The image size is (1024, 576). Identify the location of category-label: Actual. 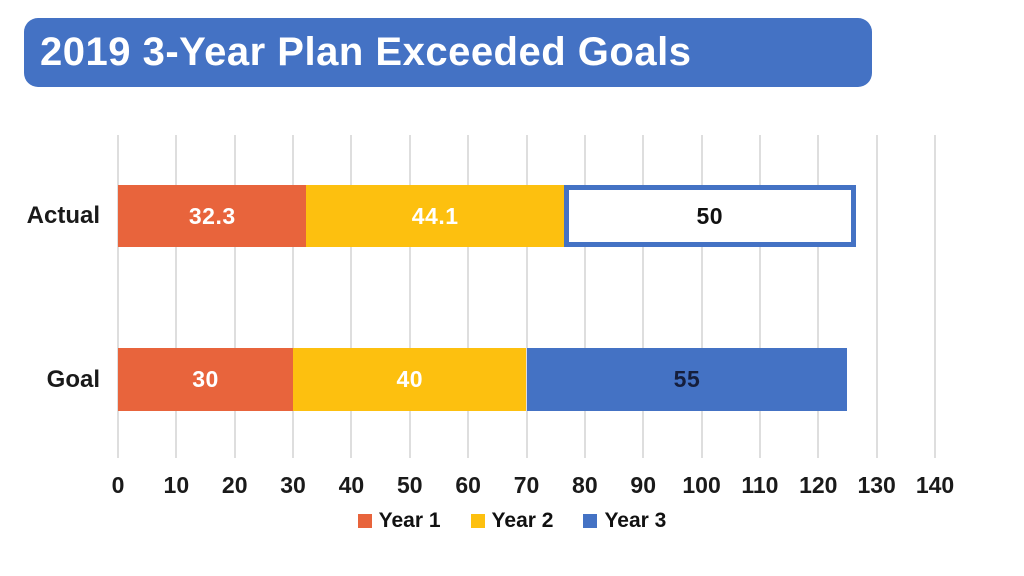
(63, 215).